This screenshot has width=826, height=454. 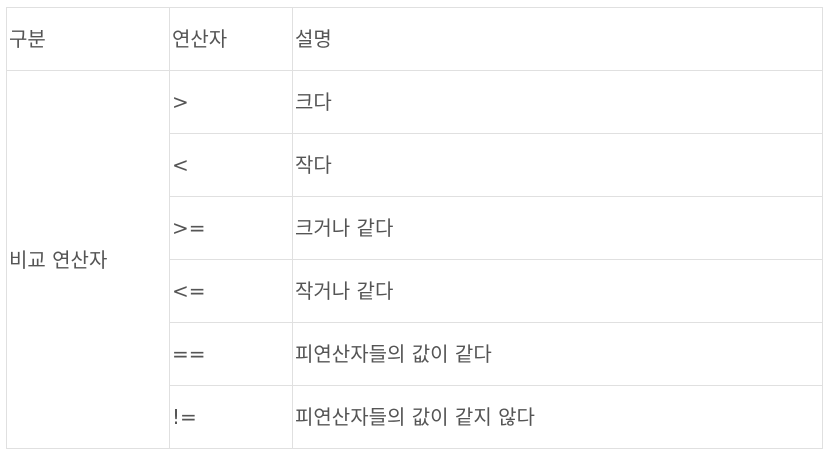 I want to click on table-header-row: 구분 연산자 설명, so click(x=414, y=39).